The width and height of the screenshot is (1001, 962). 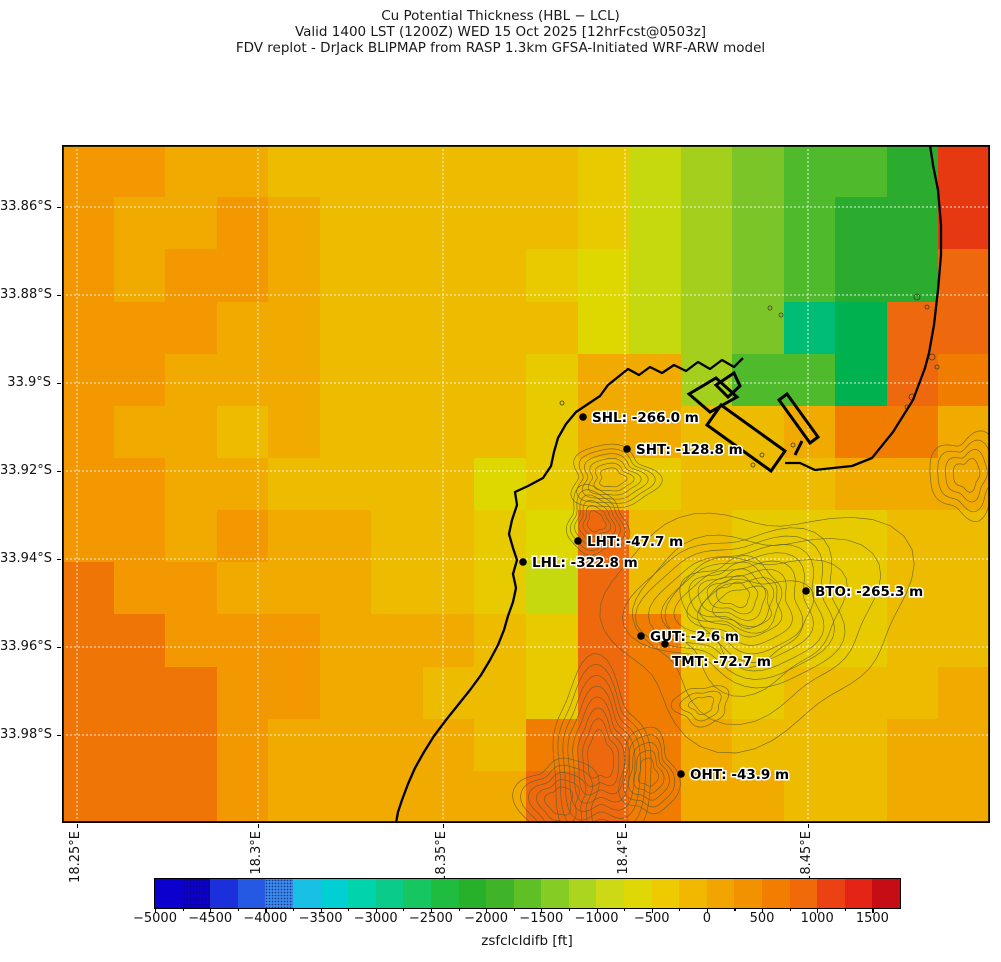 What do you see at coordinates (872, 918) in the screenshot?
I see `colorbar-tick-label: 1500` at bounding box center [872, 918].